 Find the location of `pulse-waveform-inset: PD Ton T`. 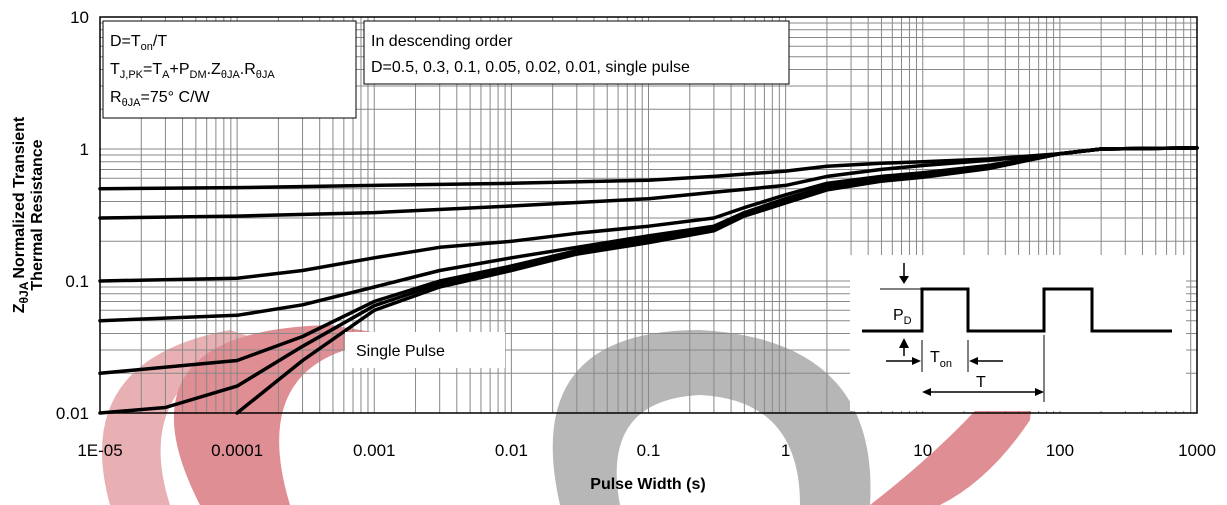

pulse-waveform-inset: PD Ton T is located at coordinates (1018, 333).